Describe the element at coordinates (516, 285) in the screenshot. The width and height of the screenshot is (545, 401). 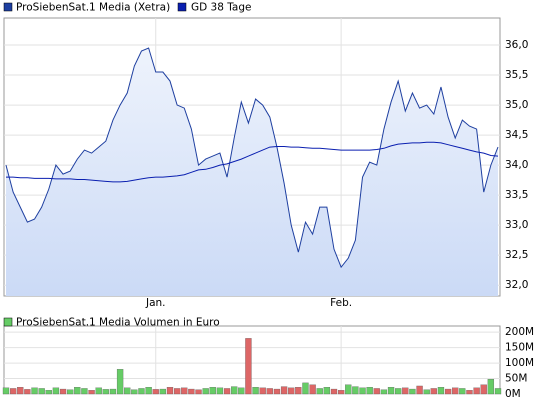
I see `y-tick-label: 32,0` at that location.